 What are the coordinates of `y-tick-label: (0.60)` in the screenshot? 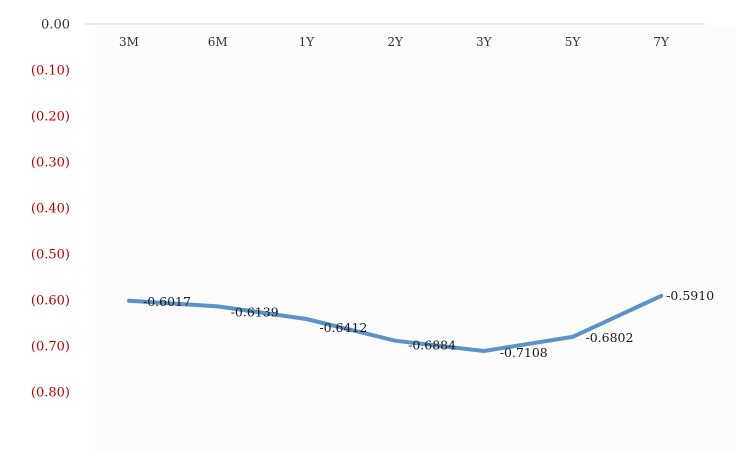 It's located at (50, 301).